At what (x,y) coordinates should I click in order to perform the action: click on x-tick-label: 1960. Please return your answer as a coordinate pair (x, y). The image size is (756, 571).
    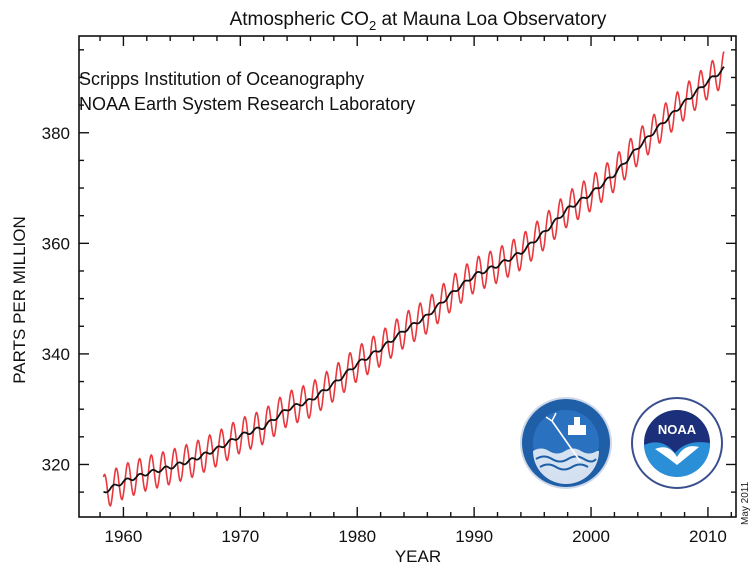
    Looking at the image, I should click on (124, 536).